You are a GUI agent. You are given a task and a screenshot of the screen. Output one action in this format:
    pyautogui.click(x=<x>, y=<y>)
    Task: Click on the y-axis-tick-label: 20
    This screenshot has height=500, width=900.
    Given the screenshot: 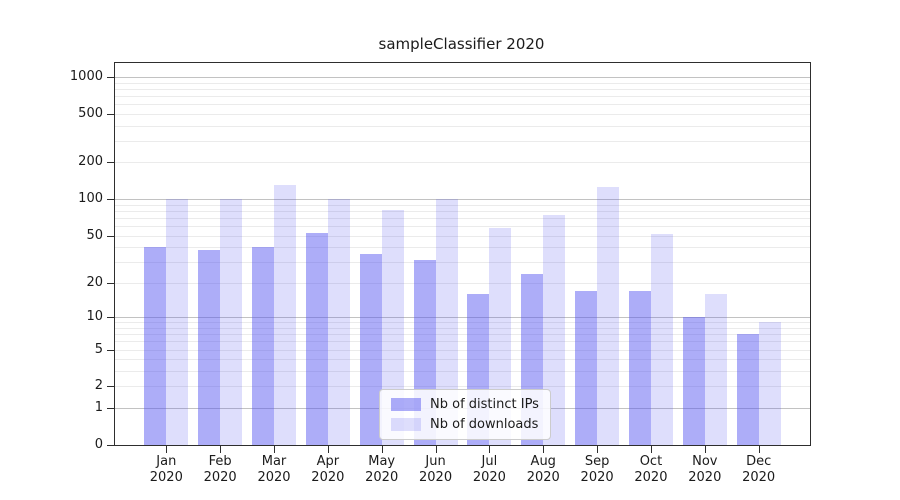 What is the action you would take?
    pyautogui.click(x=94, y=282)
    